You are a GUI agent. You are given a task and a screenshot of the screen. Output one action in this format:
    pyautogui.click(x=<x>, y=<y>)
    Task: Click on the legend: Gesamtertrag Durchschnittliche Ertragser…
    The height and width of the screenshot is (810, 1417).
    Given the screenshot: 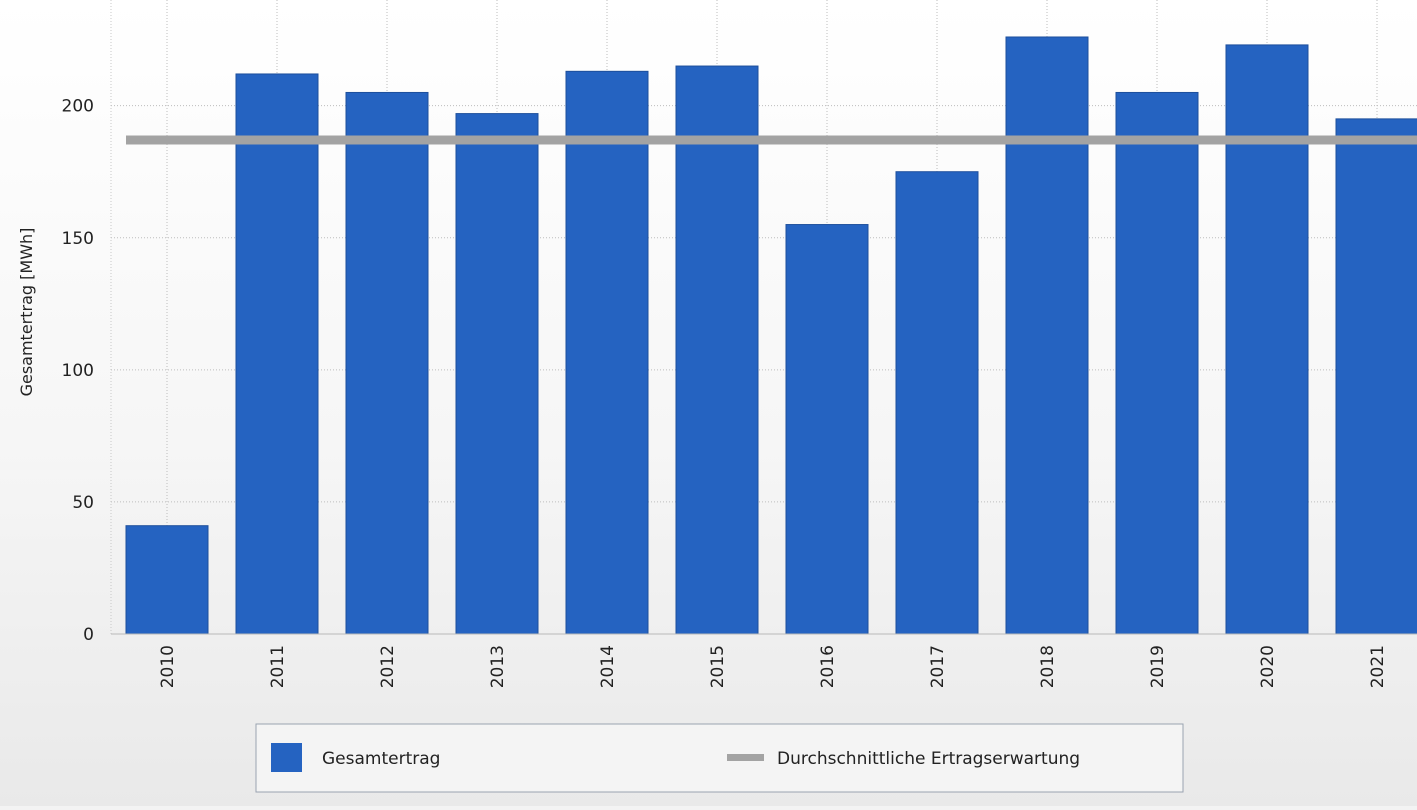 What is the action you would take?
    pyautogui.click(x=719, y=758)
    